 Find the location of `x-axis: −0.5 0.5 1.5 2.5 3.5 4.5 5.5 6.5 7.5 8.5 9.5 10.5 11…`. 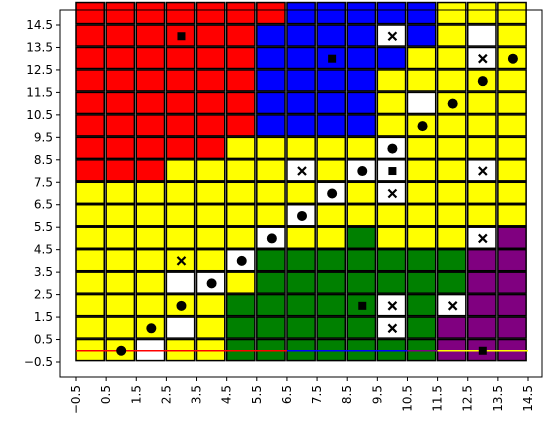

x-axis: −0.5 0.5 1.5 2.5 3.5 4.5 5.5 6.5 7.5 8.5 9.5 10.5 11… is located at coordinates (302, 395).